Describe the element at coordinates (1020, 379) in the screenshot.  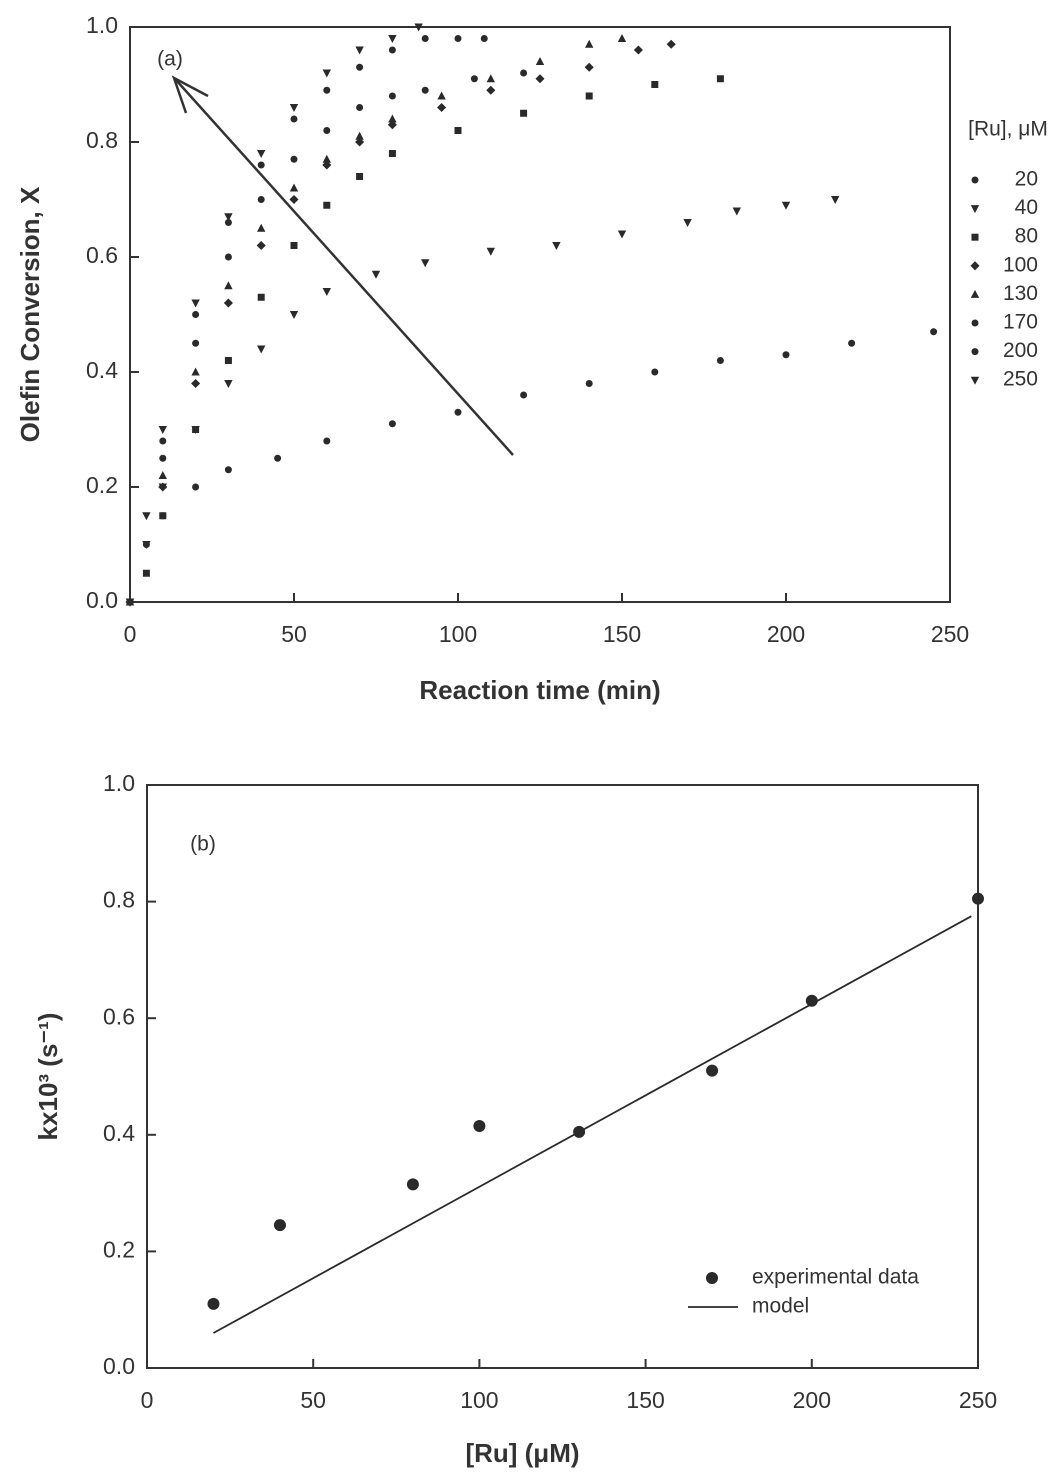
I see `legend-label: 250` at that location.